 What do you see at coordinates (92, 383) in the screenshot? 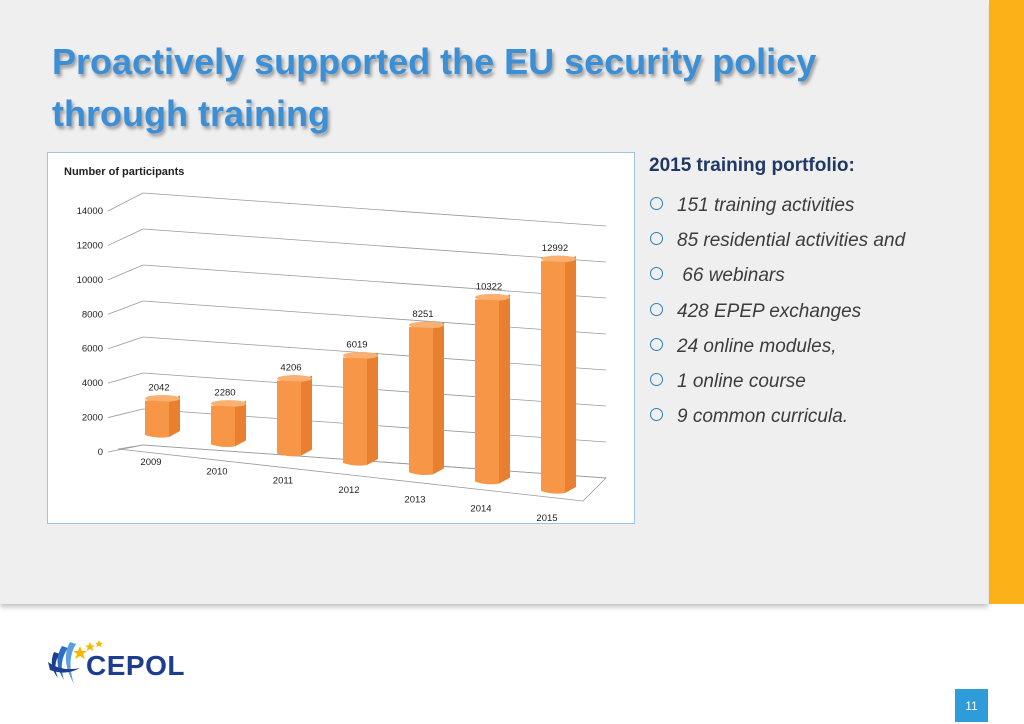
I see `y-tick-label: 4000` at bounding box center [92, 383].